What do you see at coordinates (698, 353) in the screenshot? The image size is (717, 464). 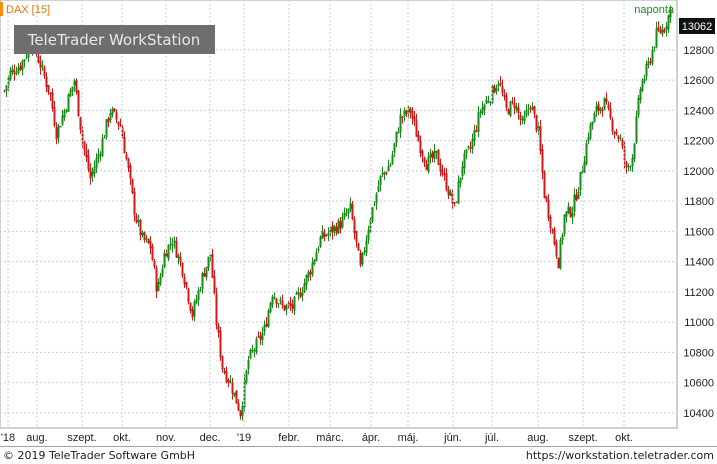 I see `y-tick-label: 10800` at bounding box center [698, 353].